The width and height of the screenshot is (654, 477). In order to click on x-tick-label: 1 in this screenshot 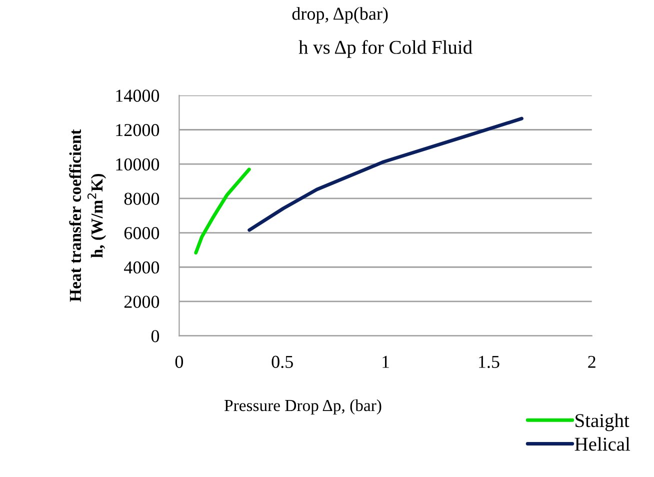, I will do `click(385, 362)`.